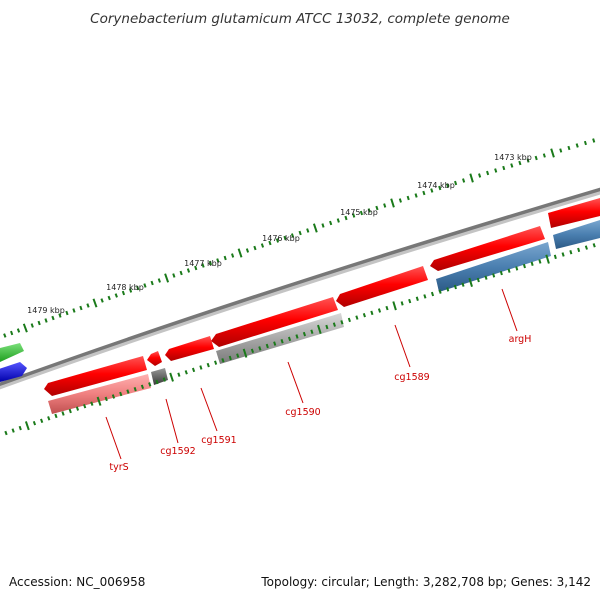 This screenshot has width=600, height=600. What do you see at coordinates (218, 440) in the screenshot?
I see `gene-label-cg1591: cg1591` at bounding box center [218, 440].